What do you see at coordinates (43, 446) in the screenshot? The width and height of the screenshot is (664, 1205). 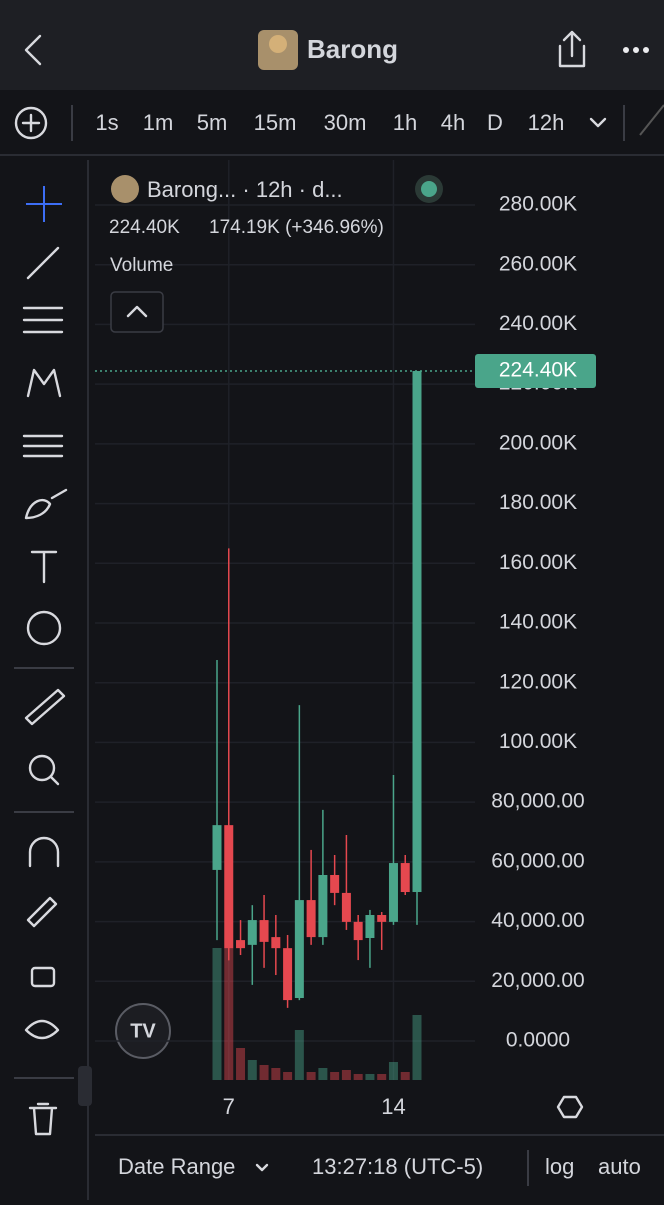 I see `prediction-tool` at bounding box center [43, 446].